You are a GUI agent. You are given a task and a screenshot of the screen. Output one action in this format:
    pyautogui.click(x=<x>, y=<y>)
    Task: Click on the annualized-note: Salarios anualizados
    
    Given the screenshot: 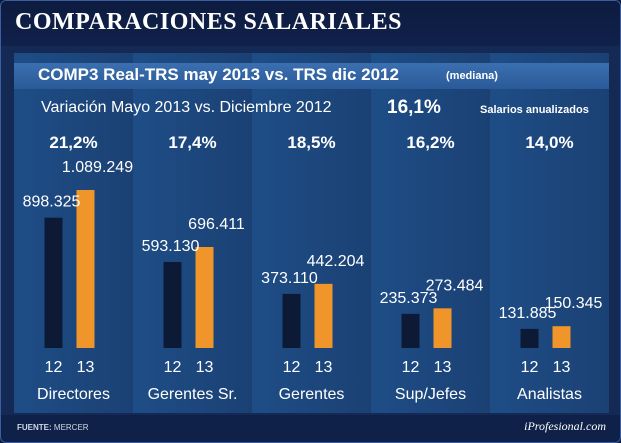 What is the action you would take?
    pyautogui.click(x=534, y=110)
    